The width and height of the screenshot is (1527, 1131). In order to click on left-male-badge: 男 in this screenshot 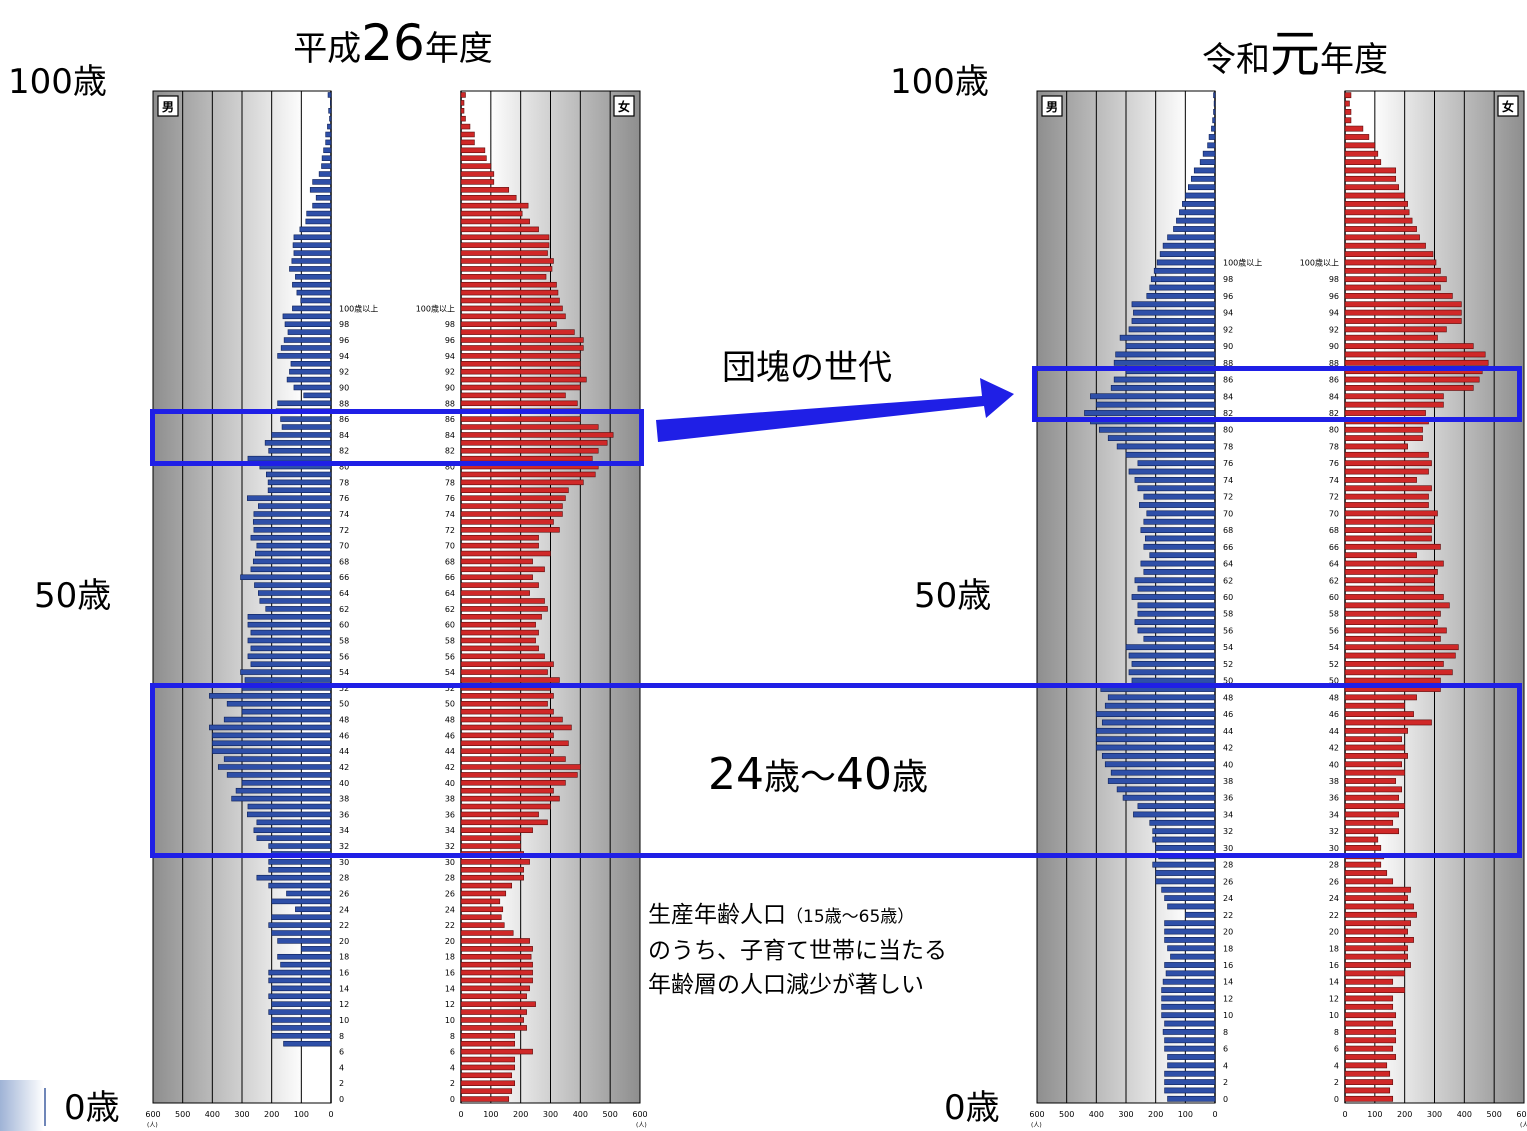, I will do `click(168, 107)`.